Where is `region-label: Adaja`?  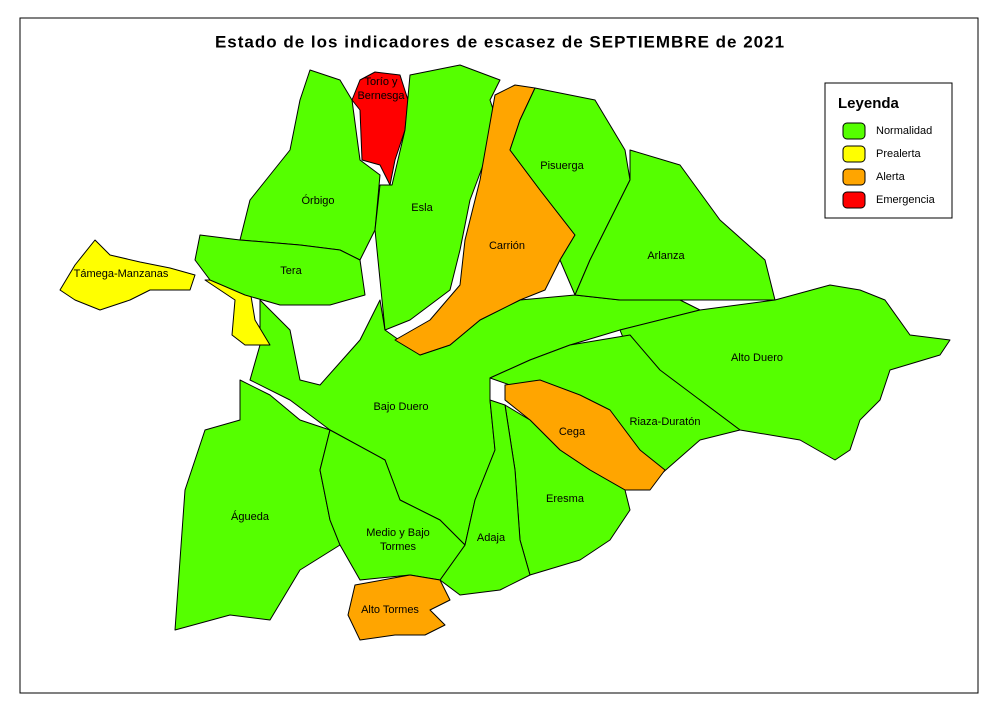
region-label: Adaja is located at coordinates (491, 538).